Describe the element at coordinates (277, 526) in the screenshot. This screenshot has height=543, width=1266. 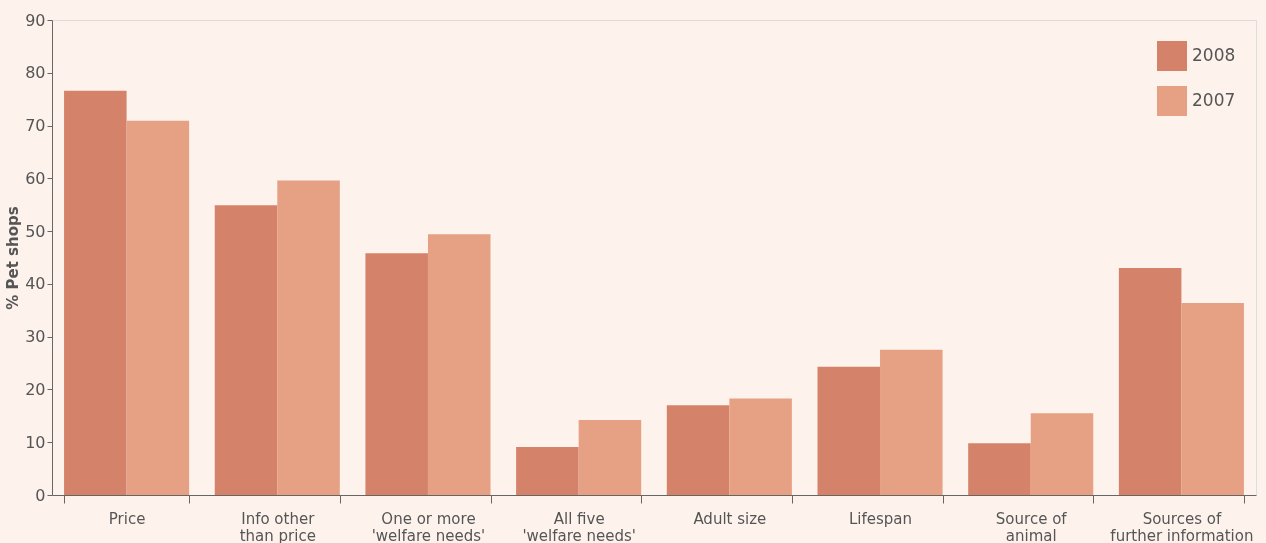
I see `x-tick-label: Info other than price` at that location.